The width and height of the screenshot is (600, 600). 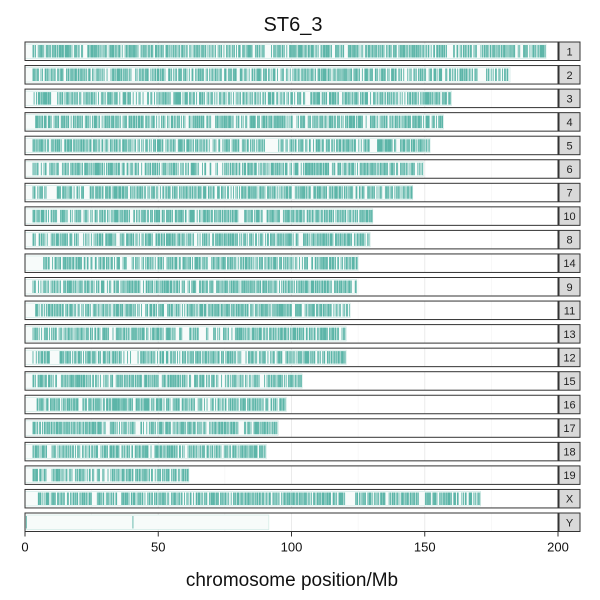 What do you see at coordinates (569, 194) in the screenshot?
I see `facet-strip-label: 7` at bounding box center [569, 194].